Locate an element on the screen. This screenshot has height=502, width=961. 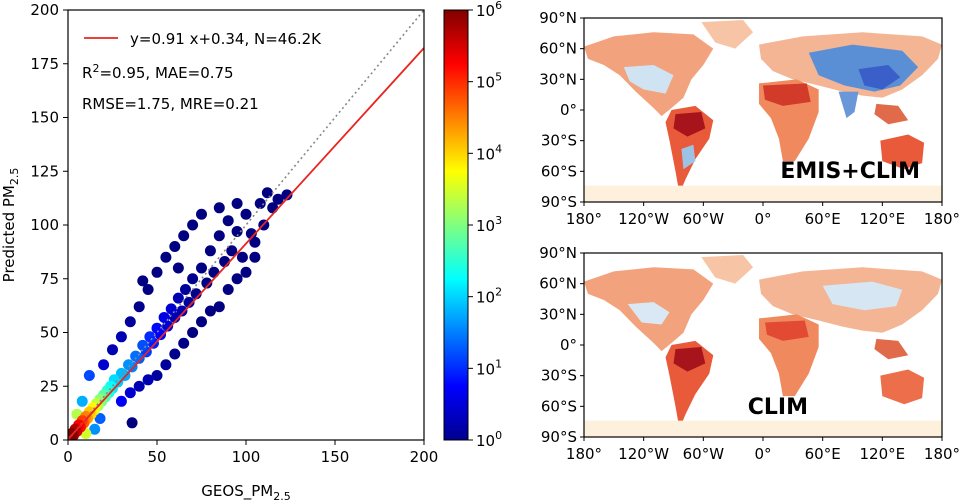
map2-title: CLIM is located at coordinates (778, 407).